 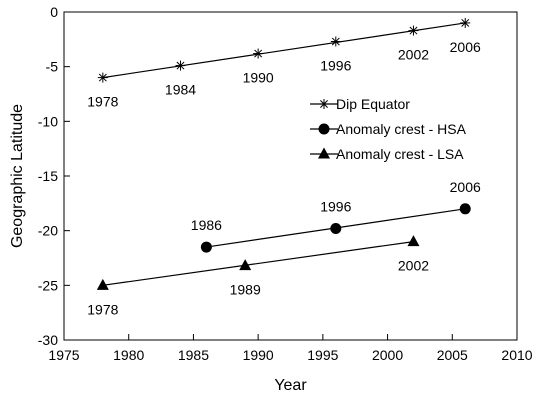 I want to click on y-tick-label: -5, so click(x=52, y=67).